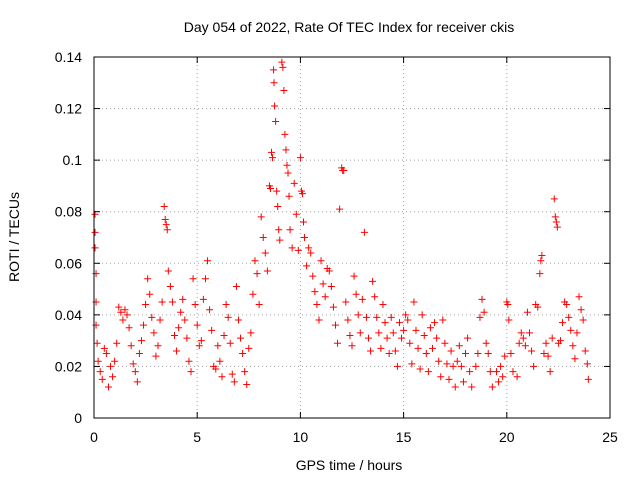 Image resolution: width=640 pixels, height=480 pixels. Describe the element at coordinates (404, 437) in the screenshot. I see `x-tick-label: 15` at that location.